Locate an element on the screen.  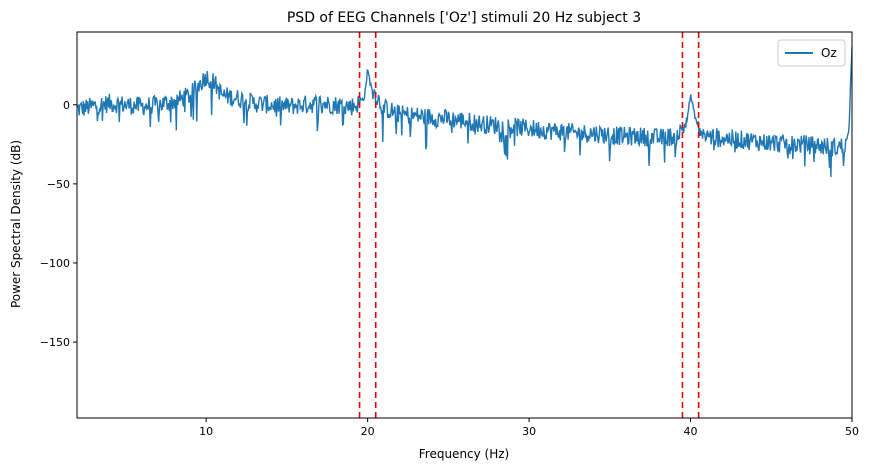
x-tick-label-30: 30 is located at coordinates (529, 431).